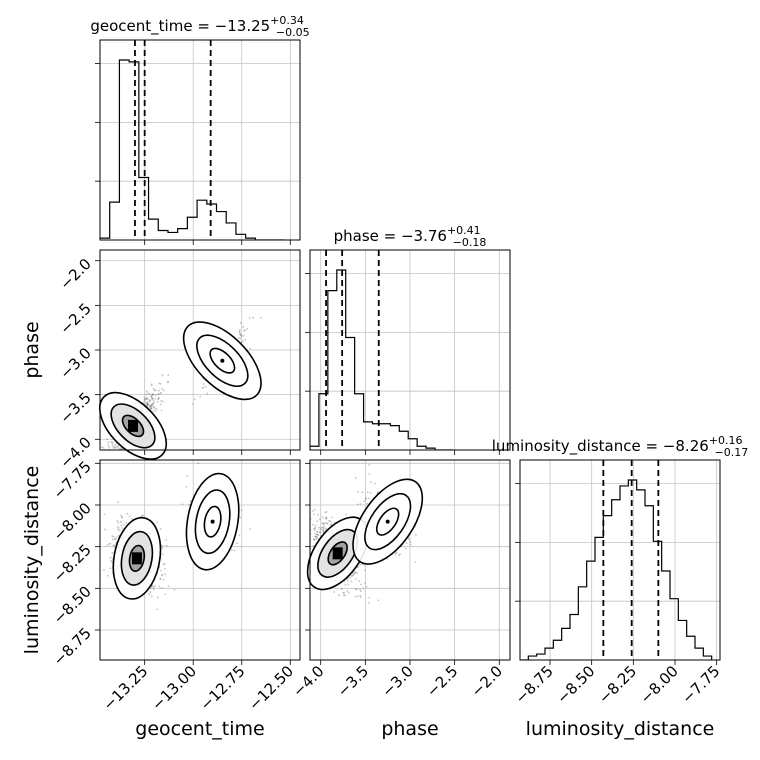  I want to click on panel-geocent_time-vs-phase: −4.0−3.5−3.0−2.5−2.0, so click(178, 360).